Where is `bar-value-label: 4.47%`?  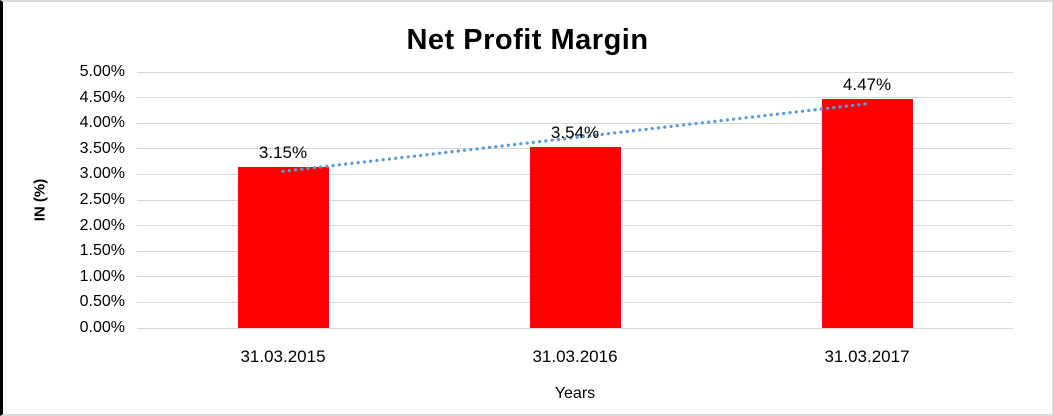
bar-value-label: 4.47% is located at coordinates (867, 85).